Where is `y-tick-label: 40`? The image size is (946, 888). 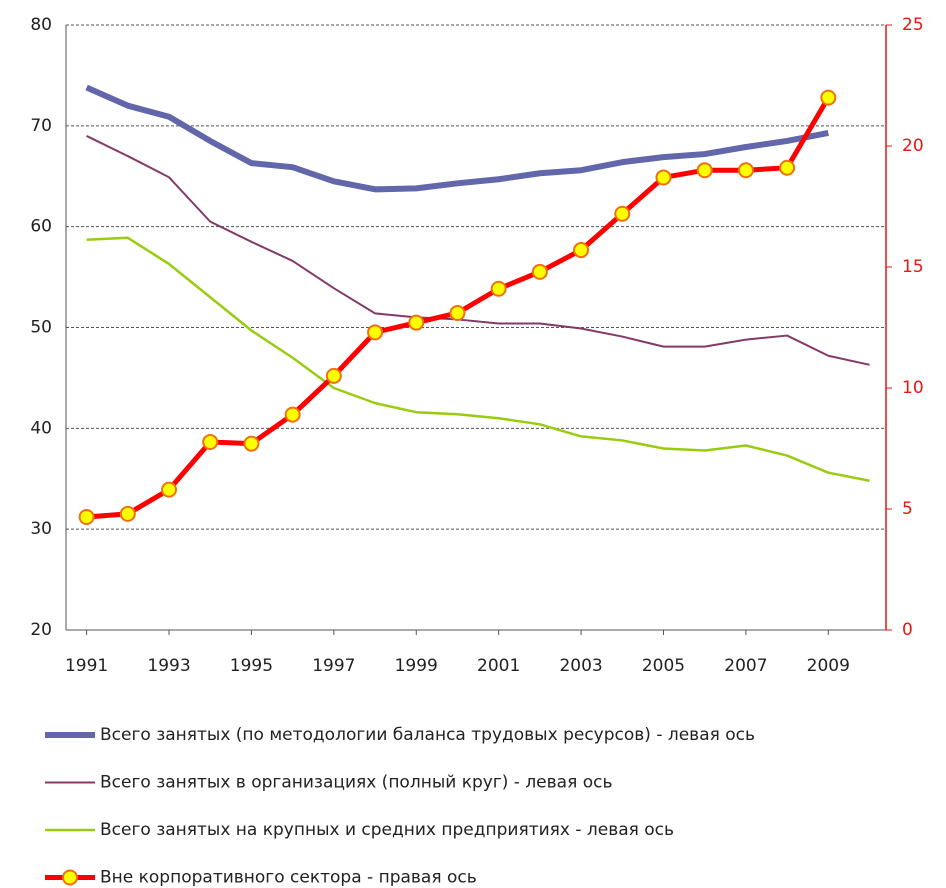 y-tick-label: 40 is located at coordinates (41, 428).